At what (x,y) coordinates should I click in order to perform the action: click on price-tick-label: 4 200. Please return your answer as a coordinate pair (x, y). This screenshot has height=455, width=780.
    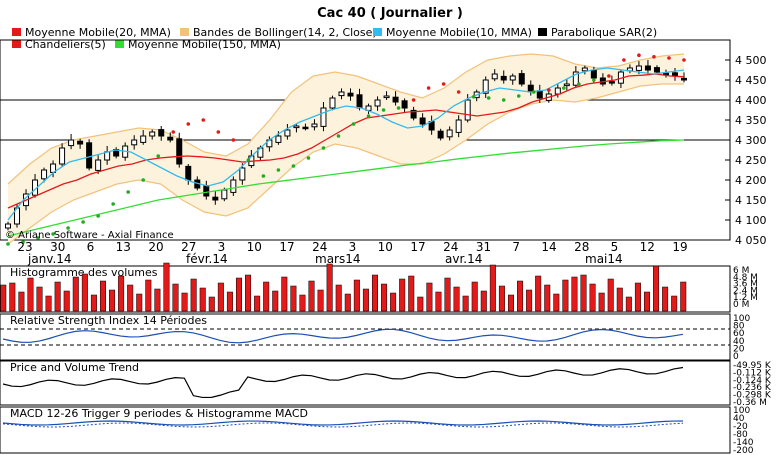
    Looking at the image, I should click on (751, 180).